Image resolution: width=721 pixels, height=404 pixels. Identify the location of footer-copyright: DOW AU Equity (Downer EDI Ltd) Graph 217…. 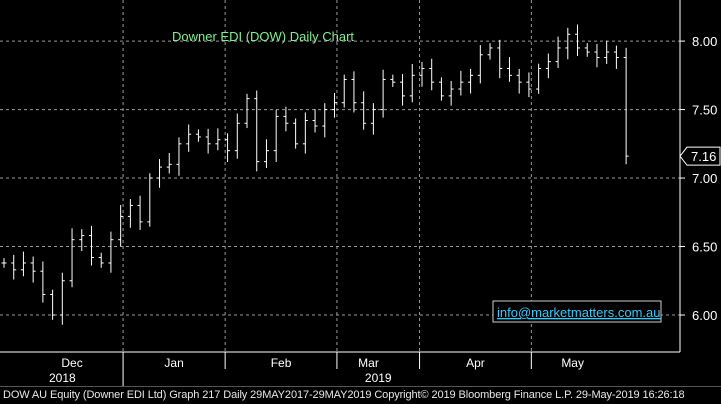
(344, 395).